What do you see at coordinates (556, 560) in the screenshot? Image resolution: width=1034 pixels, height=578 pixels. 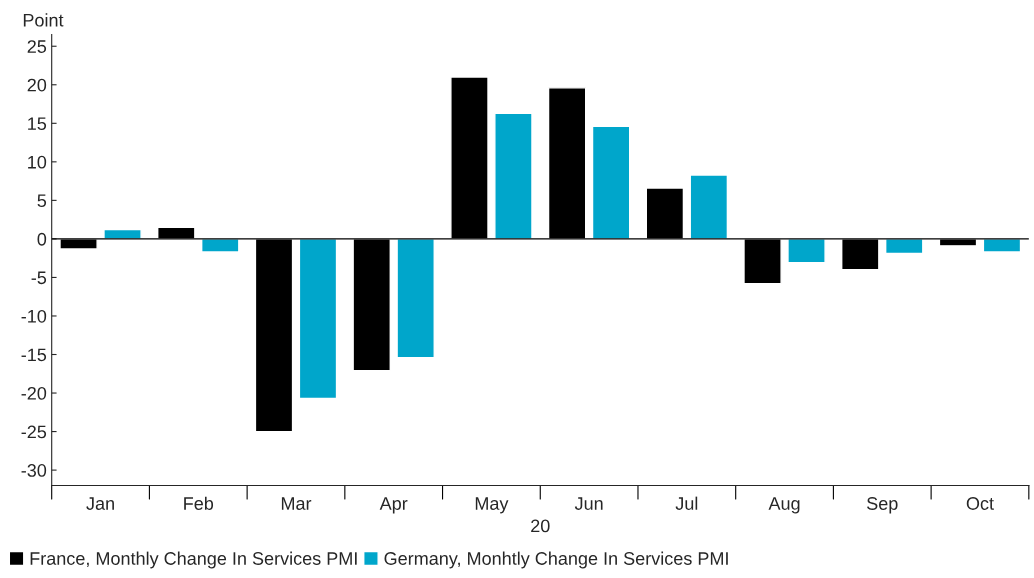 I see `legend-label: Germany, Monhtly Change In Services PMI` at bounding box center [556, 560].